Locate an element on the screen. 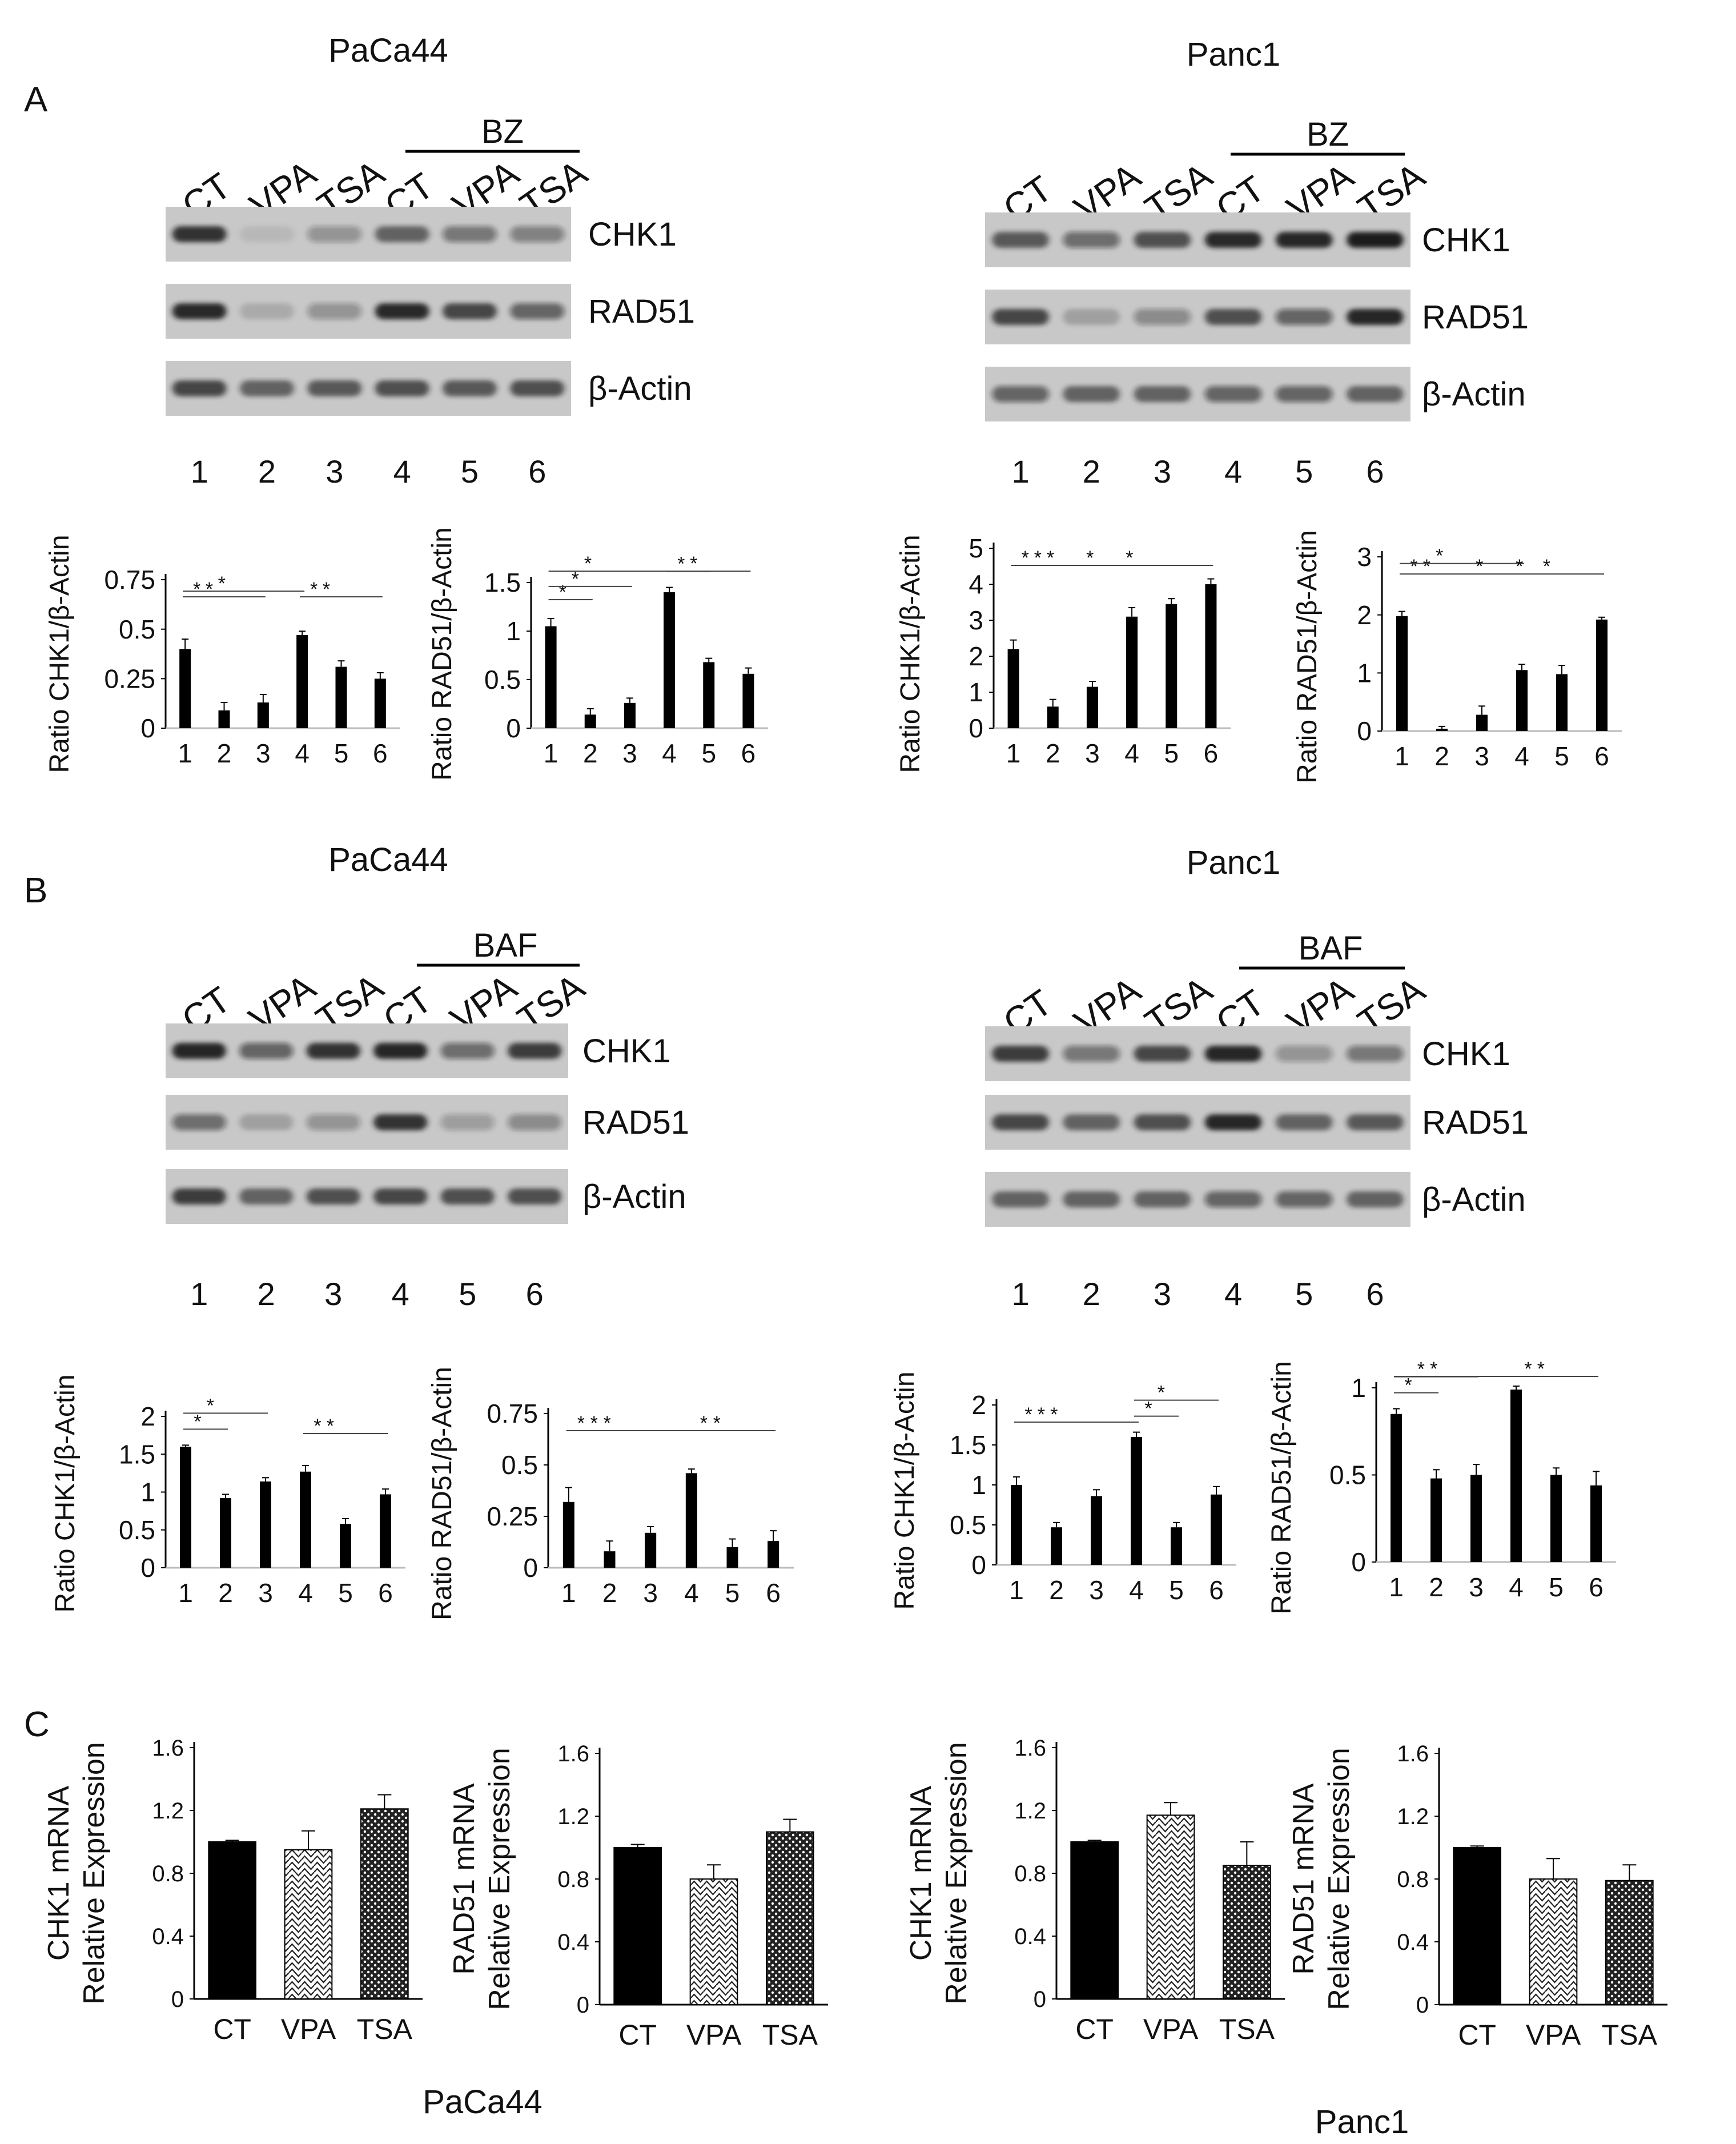  x-tick-label: TSA is located at coordinates (790, 2035).